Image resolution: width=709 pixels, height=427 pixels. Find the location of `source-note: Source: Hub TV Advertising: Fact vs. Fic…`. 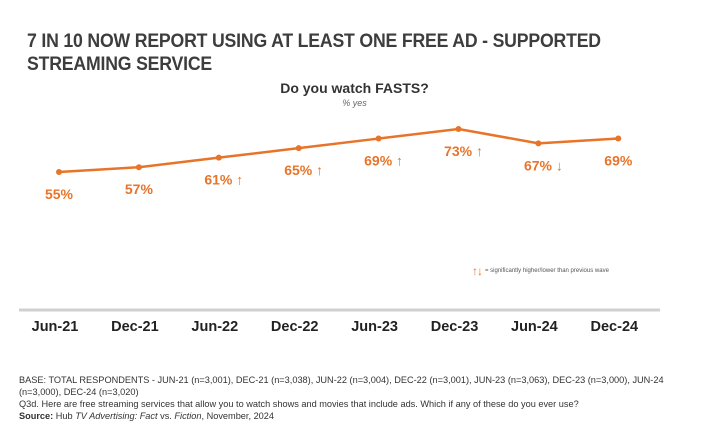

source-note: Source: Hub TV Advertising: Fact vs. Fic… is located at coordinates (349, 416).